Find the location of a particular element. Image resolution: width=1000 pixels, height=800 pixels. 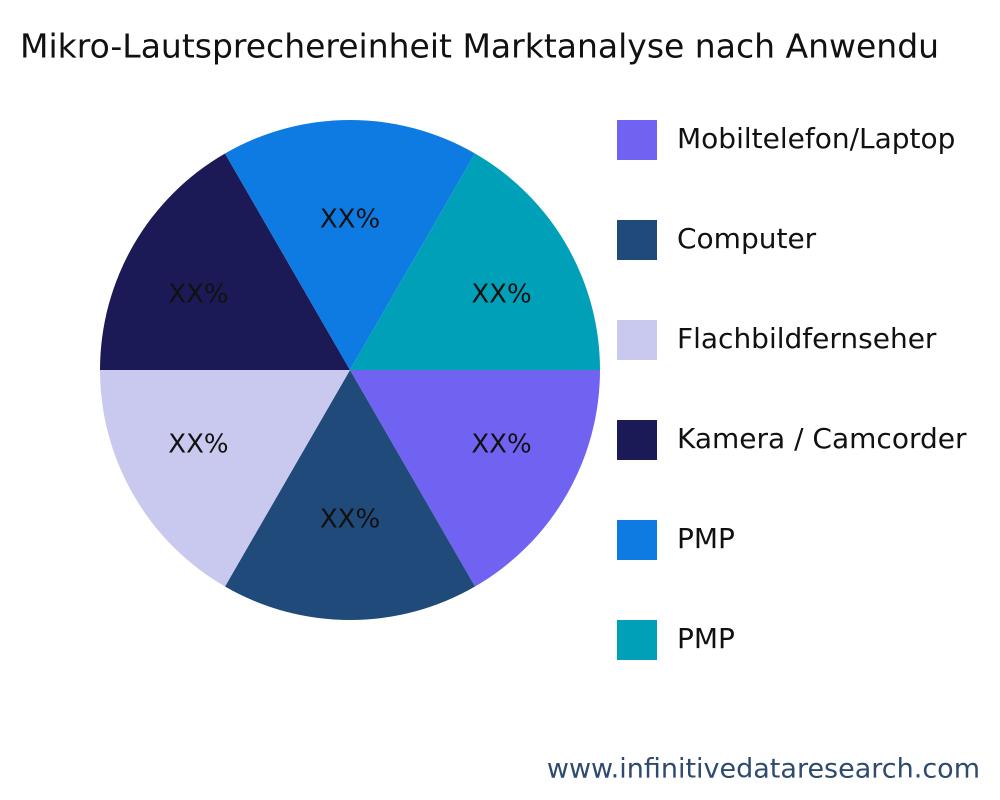

legend-label: Kamera / Camcorder is located at coordinates (822, 438).